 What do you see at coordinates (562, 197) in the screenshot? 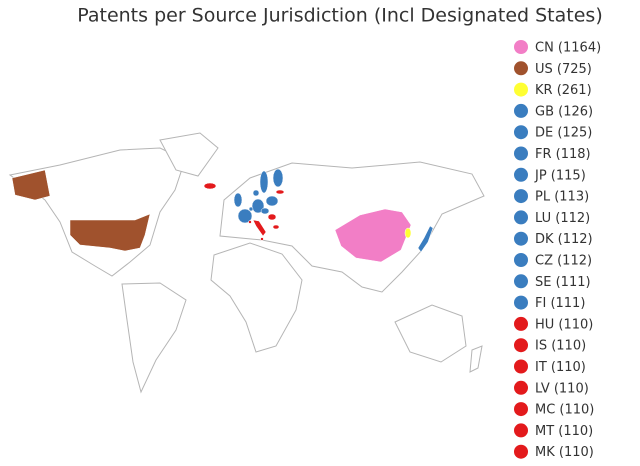
I see `legend-label: PL (113)` at bounding box center [562, 197].